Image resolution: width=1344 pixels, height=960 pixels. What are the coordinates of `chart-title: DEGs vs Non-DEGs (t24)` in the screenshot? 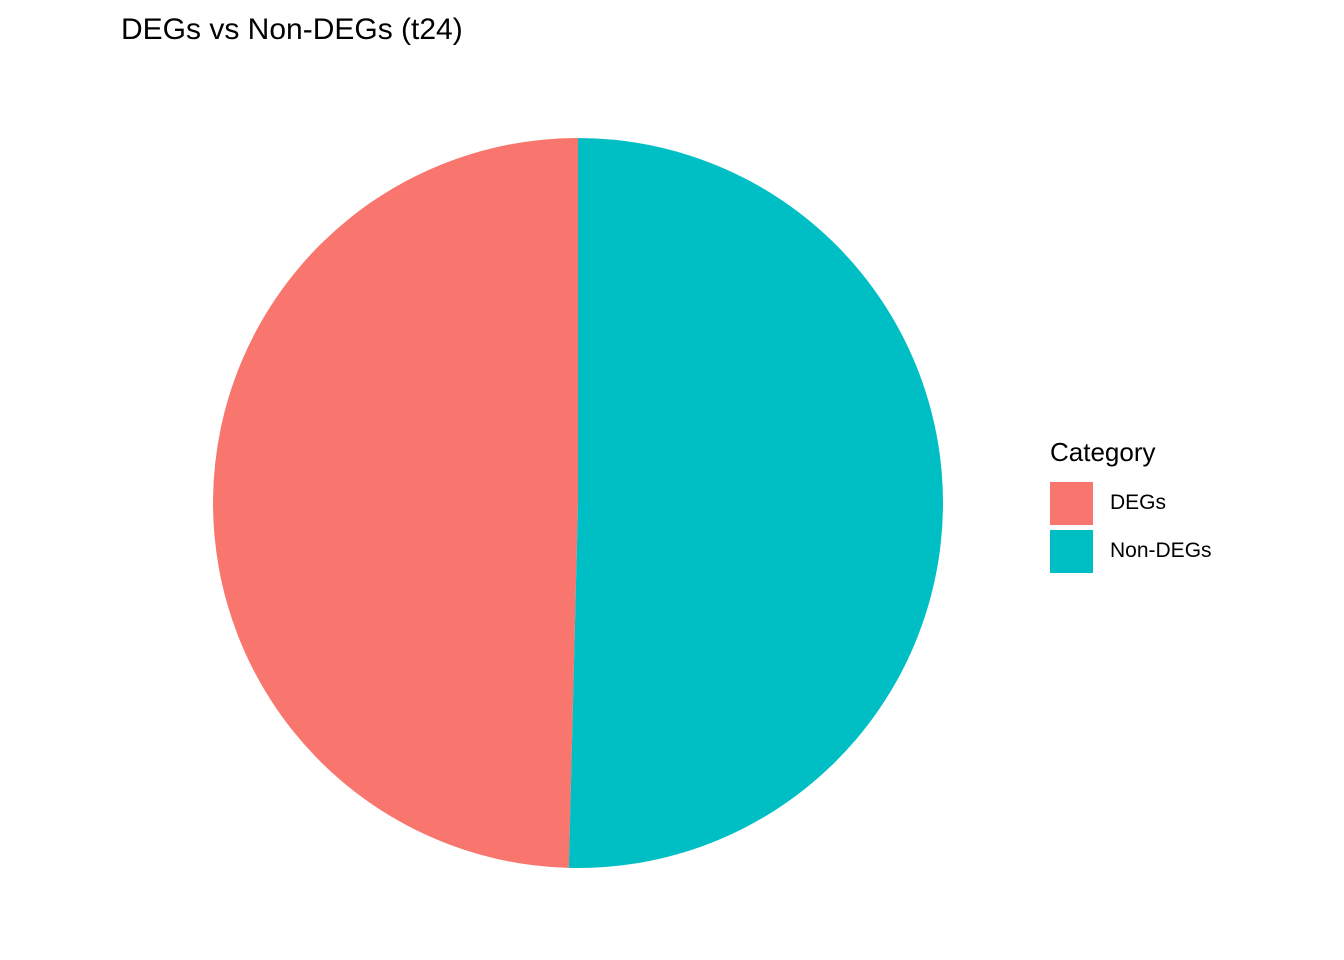 It's located at (292, 29).